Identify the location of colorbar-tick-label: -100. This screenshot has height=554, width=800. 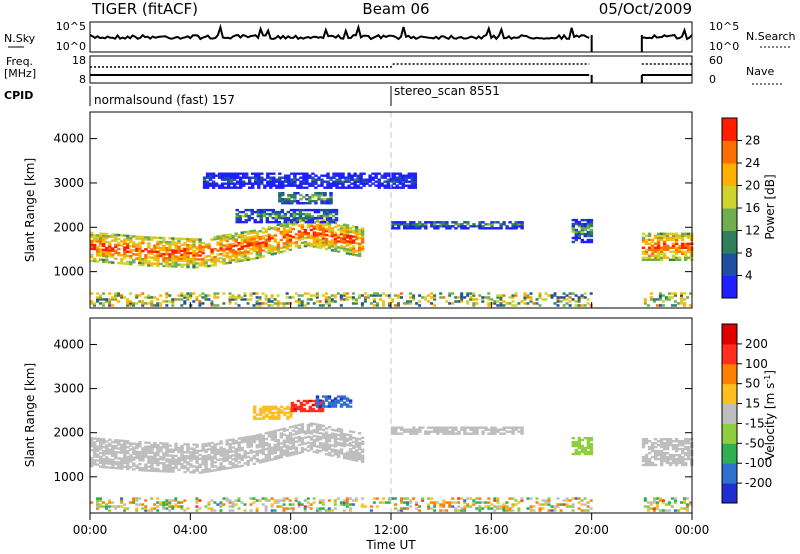
(758, 463).